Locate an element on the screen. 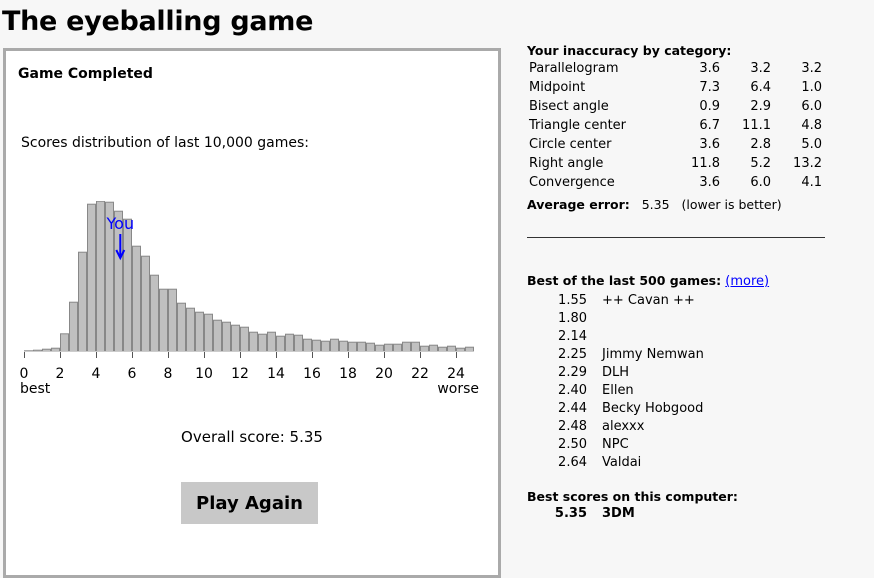  score-value: 2.40 is located at coordinates (572, 390).